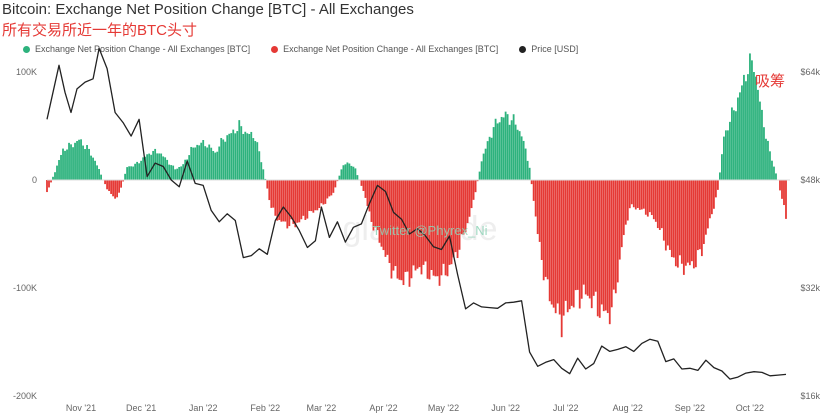  Describe the element at coordinates (523, 49) in the screenshot. I see `legend-dot-icon` at that location.